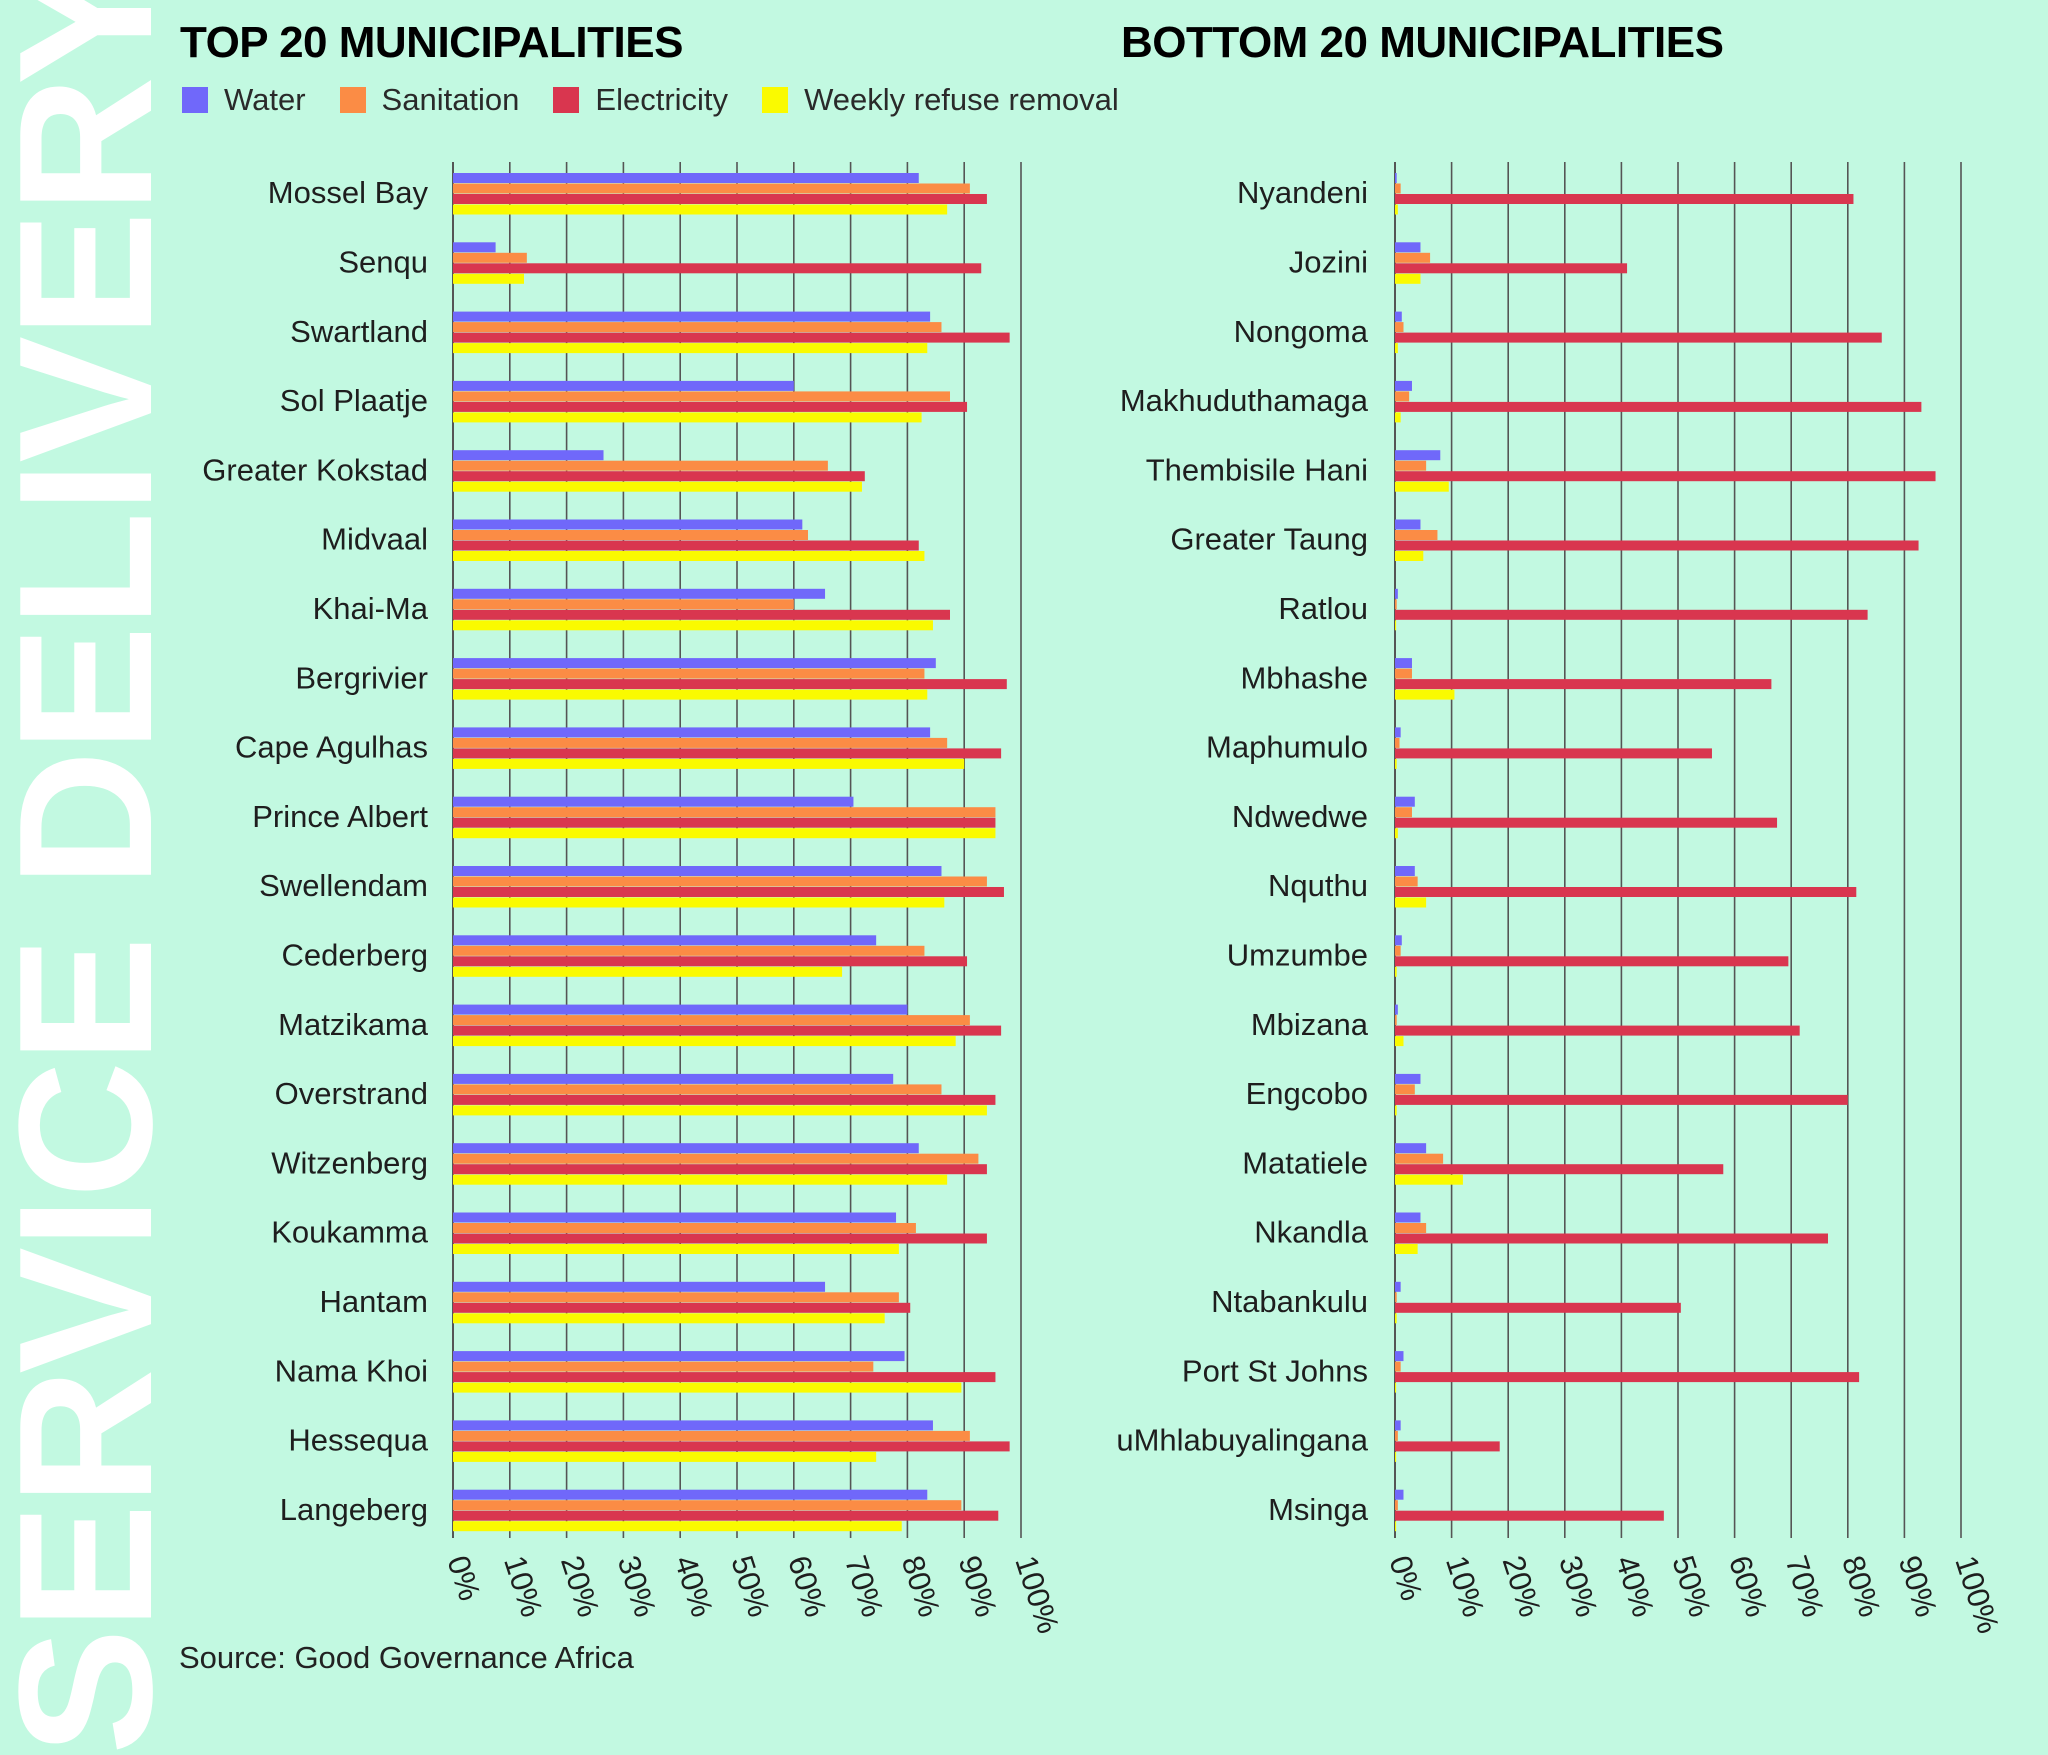 The image size is (2048, 1755). I want to click on top-category-label: Greater Kokstad, so click(315, 469).